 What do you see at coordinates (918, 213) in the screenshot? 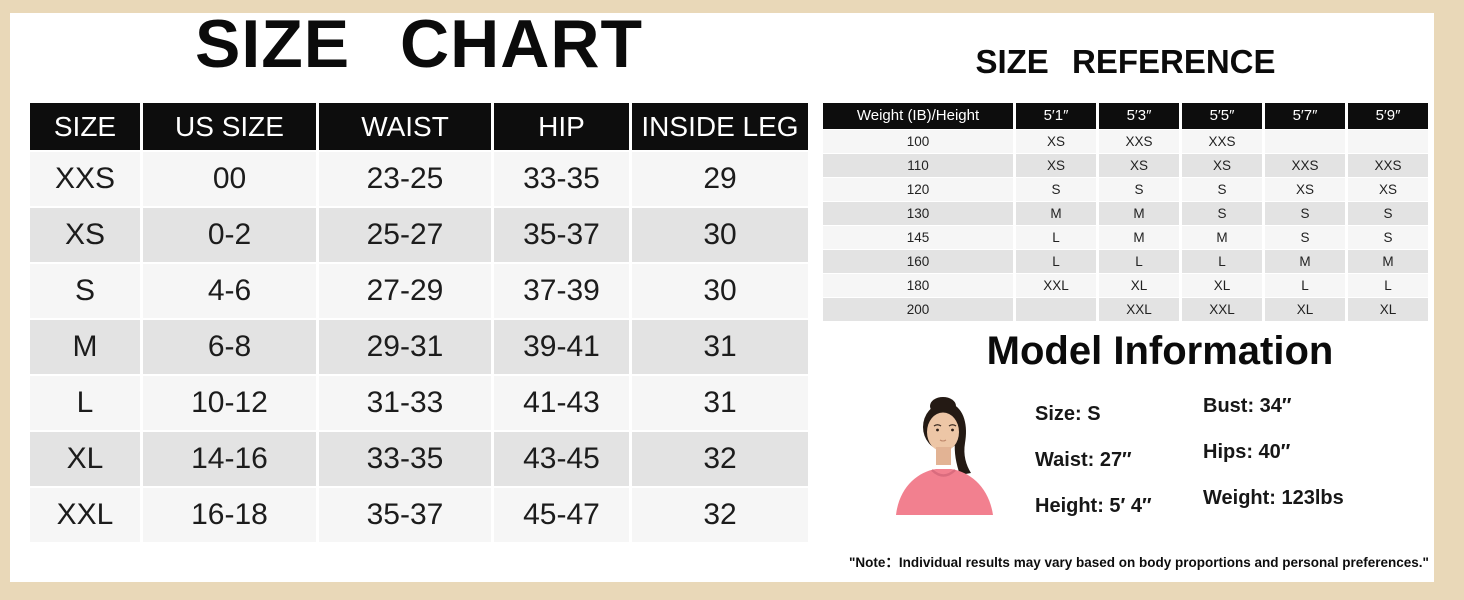
I see `table-cell: 130` at bounding box center [918, 213].